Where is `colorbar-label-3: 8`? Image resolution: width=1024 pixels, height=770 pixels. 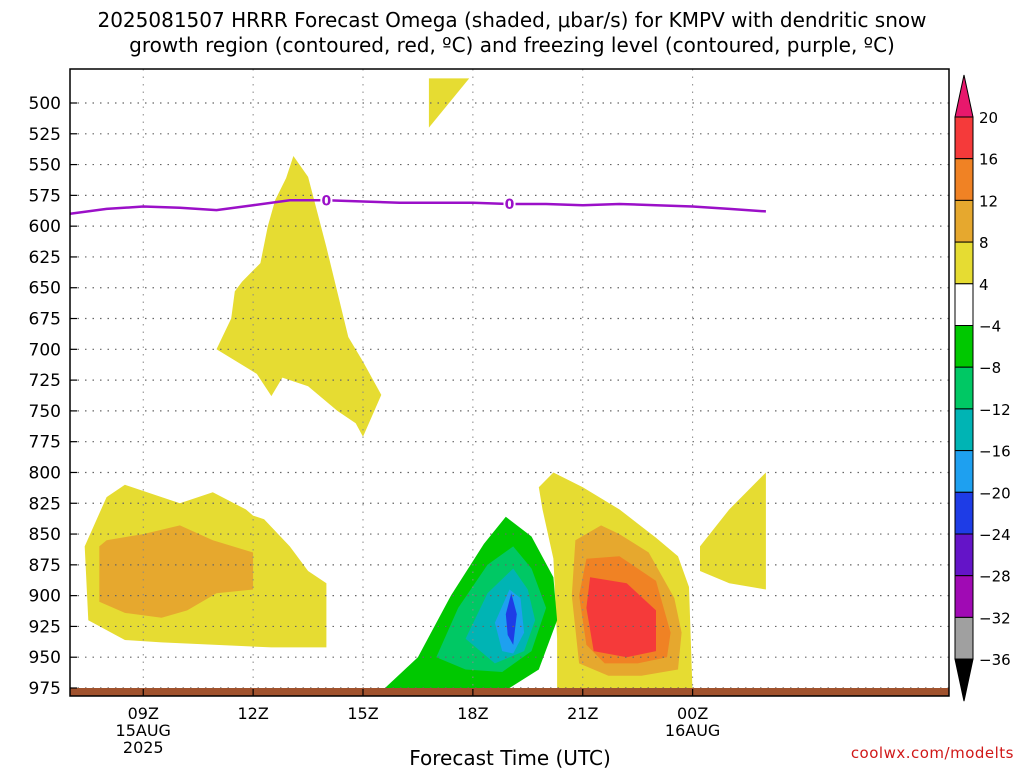 colorbar-label-3: 8 is located at coordinates (984, 243).